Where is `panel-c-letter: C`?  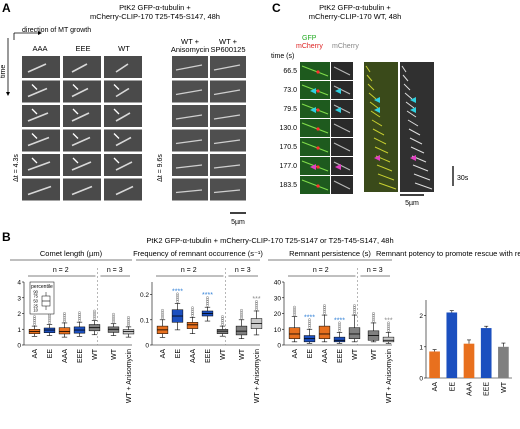 panel-c-letter: C is located at coordinates (276, 8).